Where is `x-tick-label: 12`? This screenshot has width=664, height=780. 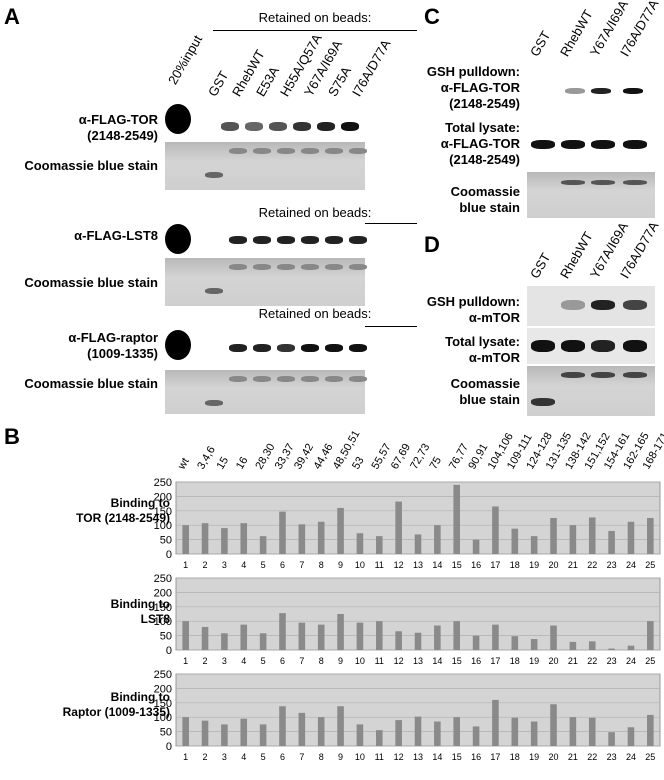
x-tick-label: 12 is located at coordinates (399, 661).